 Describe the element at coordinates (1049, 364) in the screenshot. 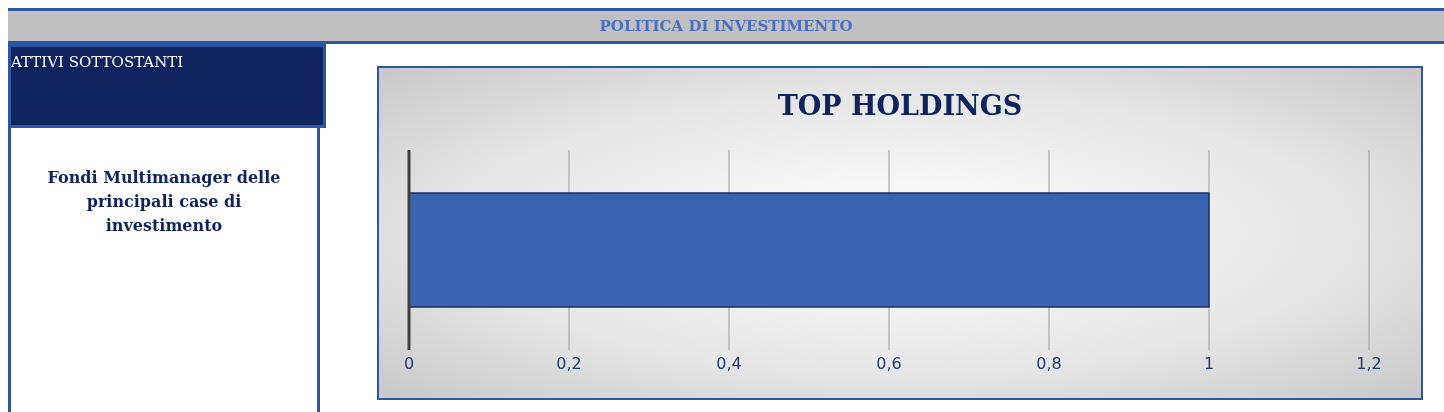

I see `x-tick-label: 0,8` at that location.